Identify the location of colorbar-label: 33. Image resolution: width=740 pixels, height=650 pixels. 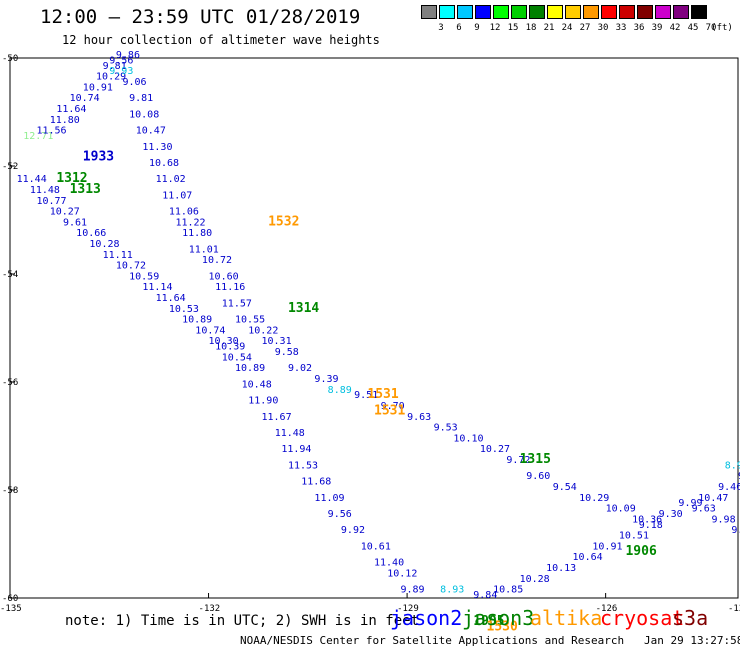
(621, 28).